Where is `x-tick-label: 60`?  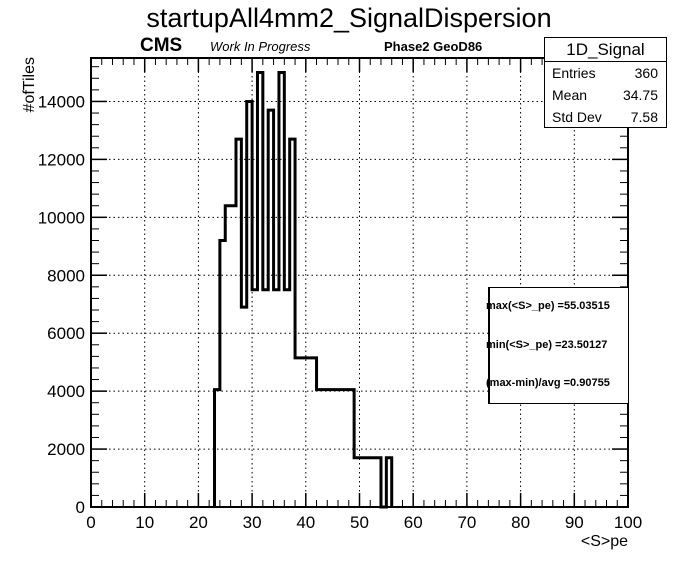
x-tick-label: 60 is located at coordinates (413, 522).